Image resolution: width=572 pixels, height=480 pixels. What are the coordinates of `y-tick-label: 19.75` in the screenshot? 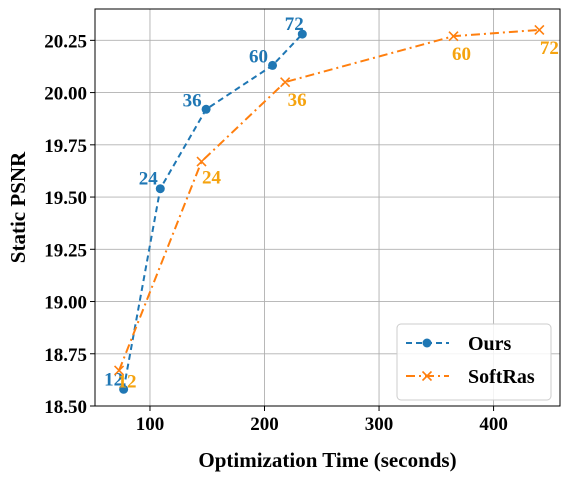 It's located at (65, 146).